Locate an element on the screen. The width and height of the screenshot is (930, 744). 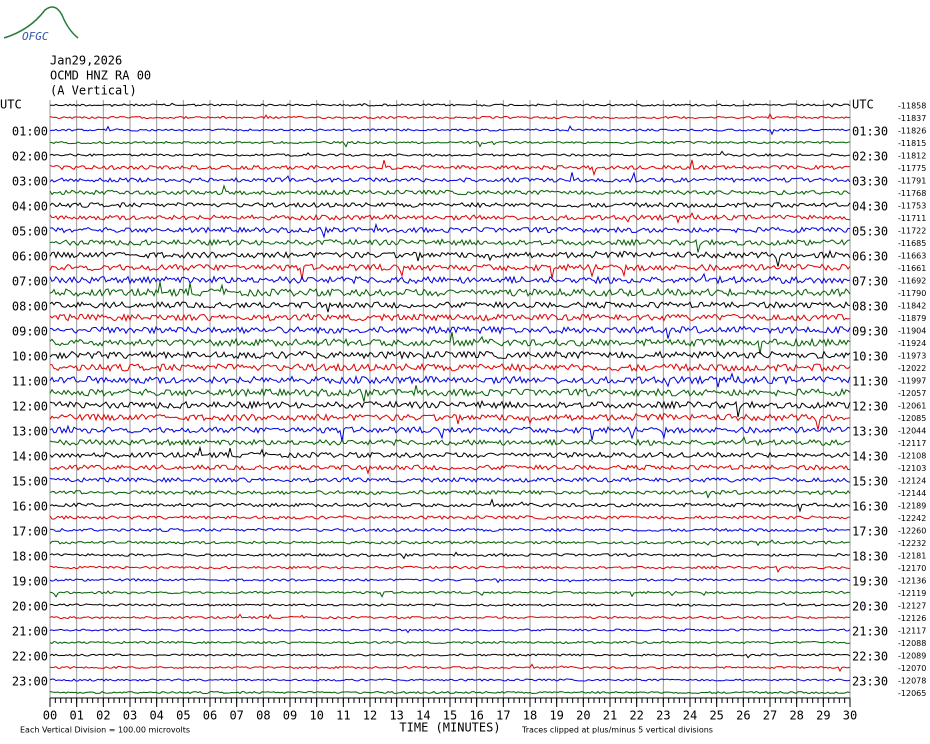
x-tick-label: 08 is located at coordinates (263, 716).